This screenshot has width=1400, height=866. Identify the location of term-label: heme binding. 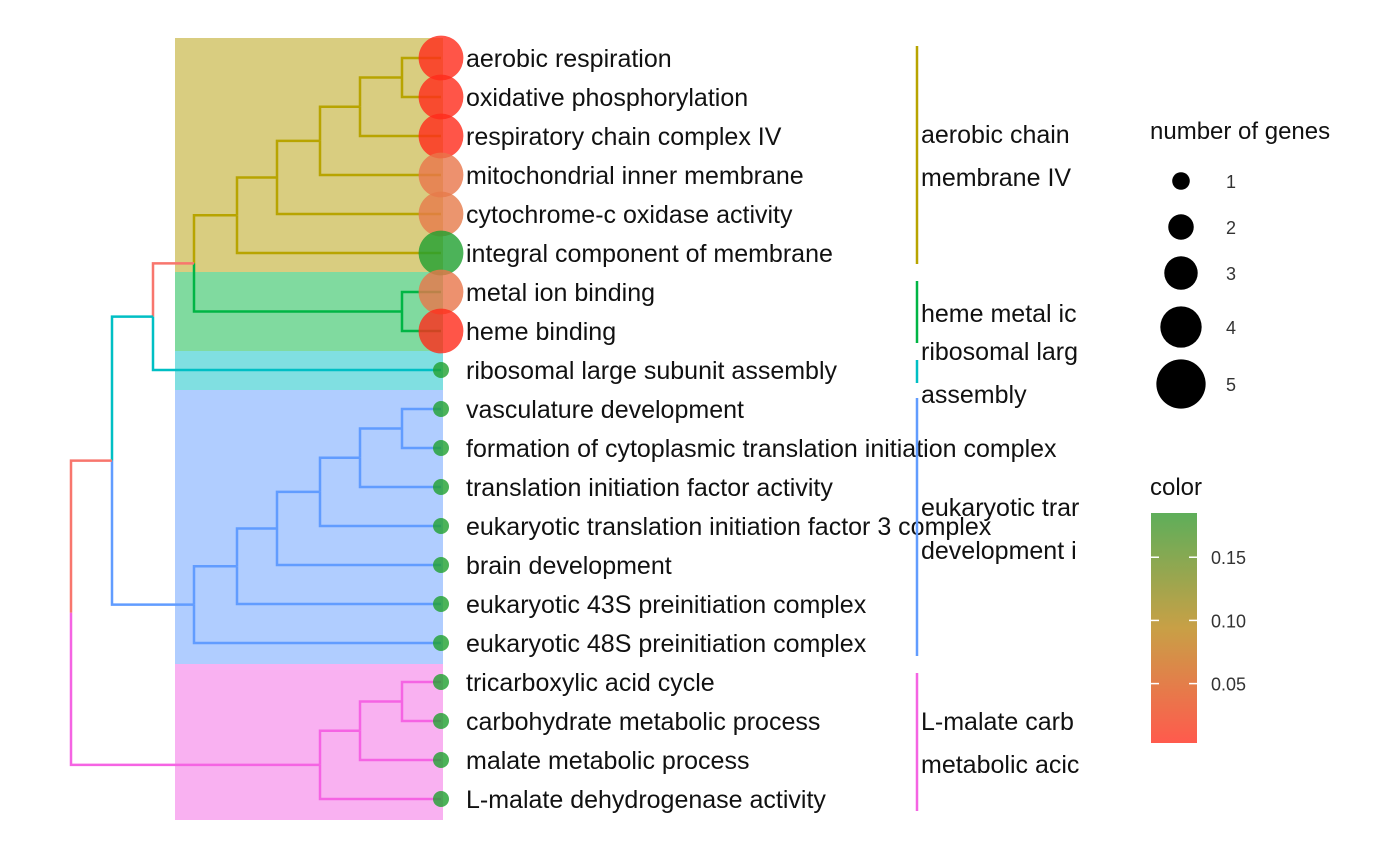
(541, 332).